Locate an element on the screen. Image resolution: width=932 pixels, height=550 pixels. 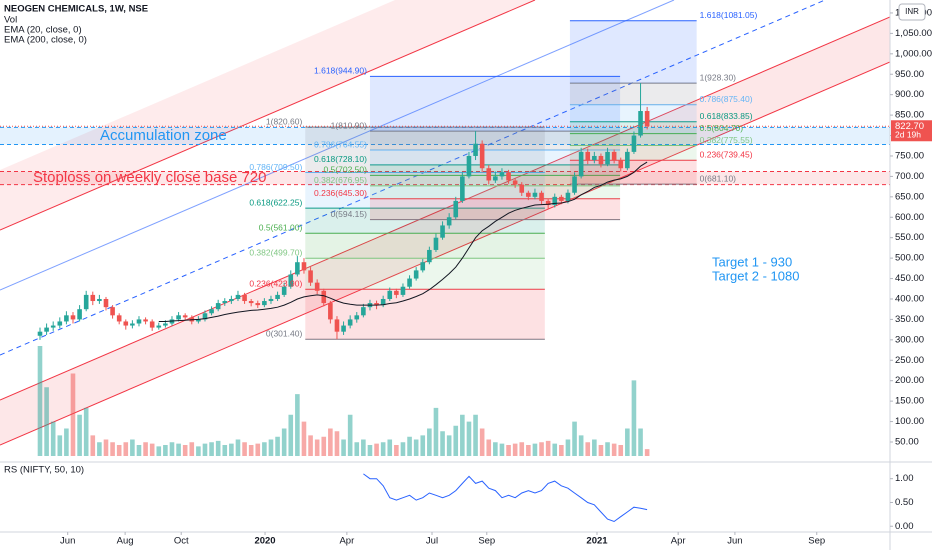
fib-label: 0(594.15) is located at coordinates (349, 214).